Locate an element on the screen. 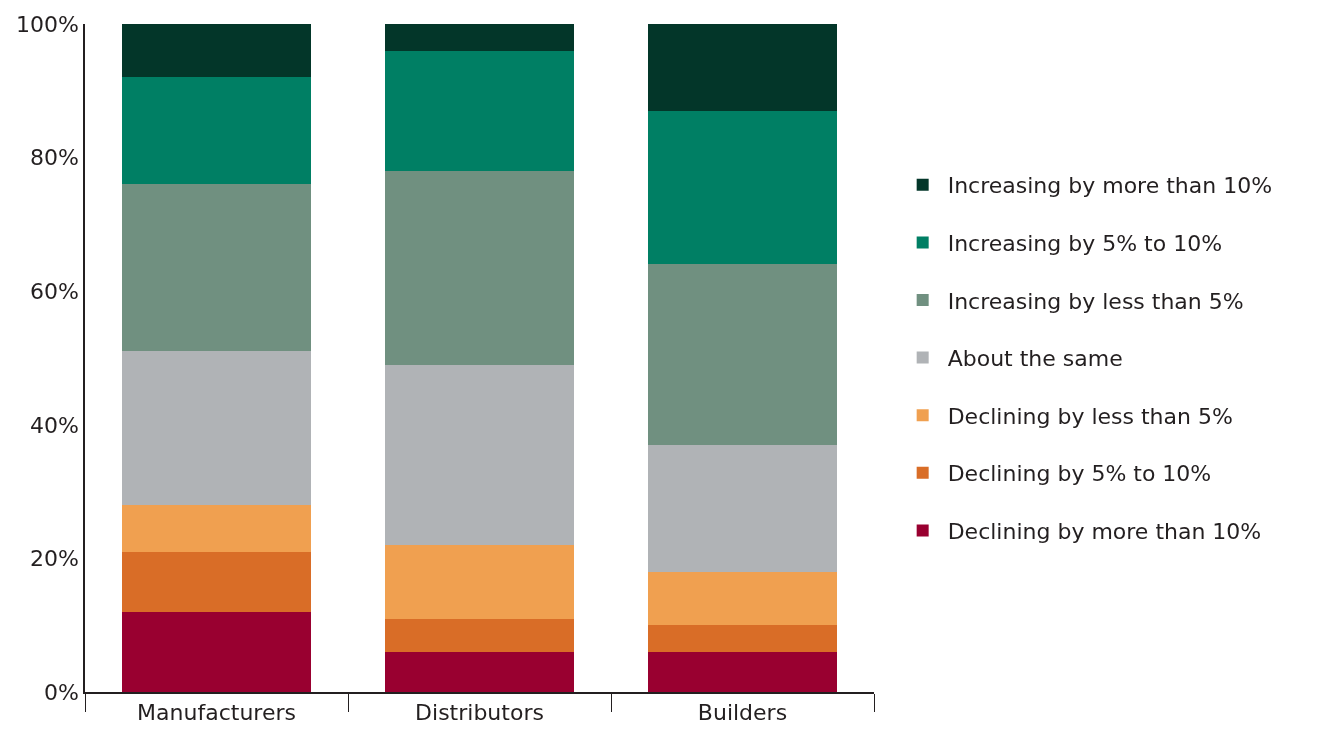  legend-label: Declining by less than 5% is located at coordinates (1090, 416).